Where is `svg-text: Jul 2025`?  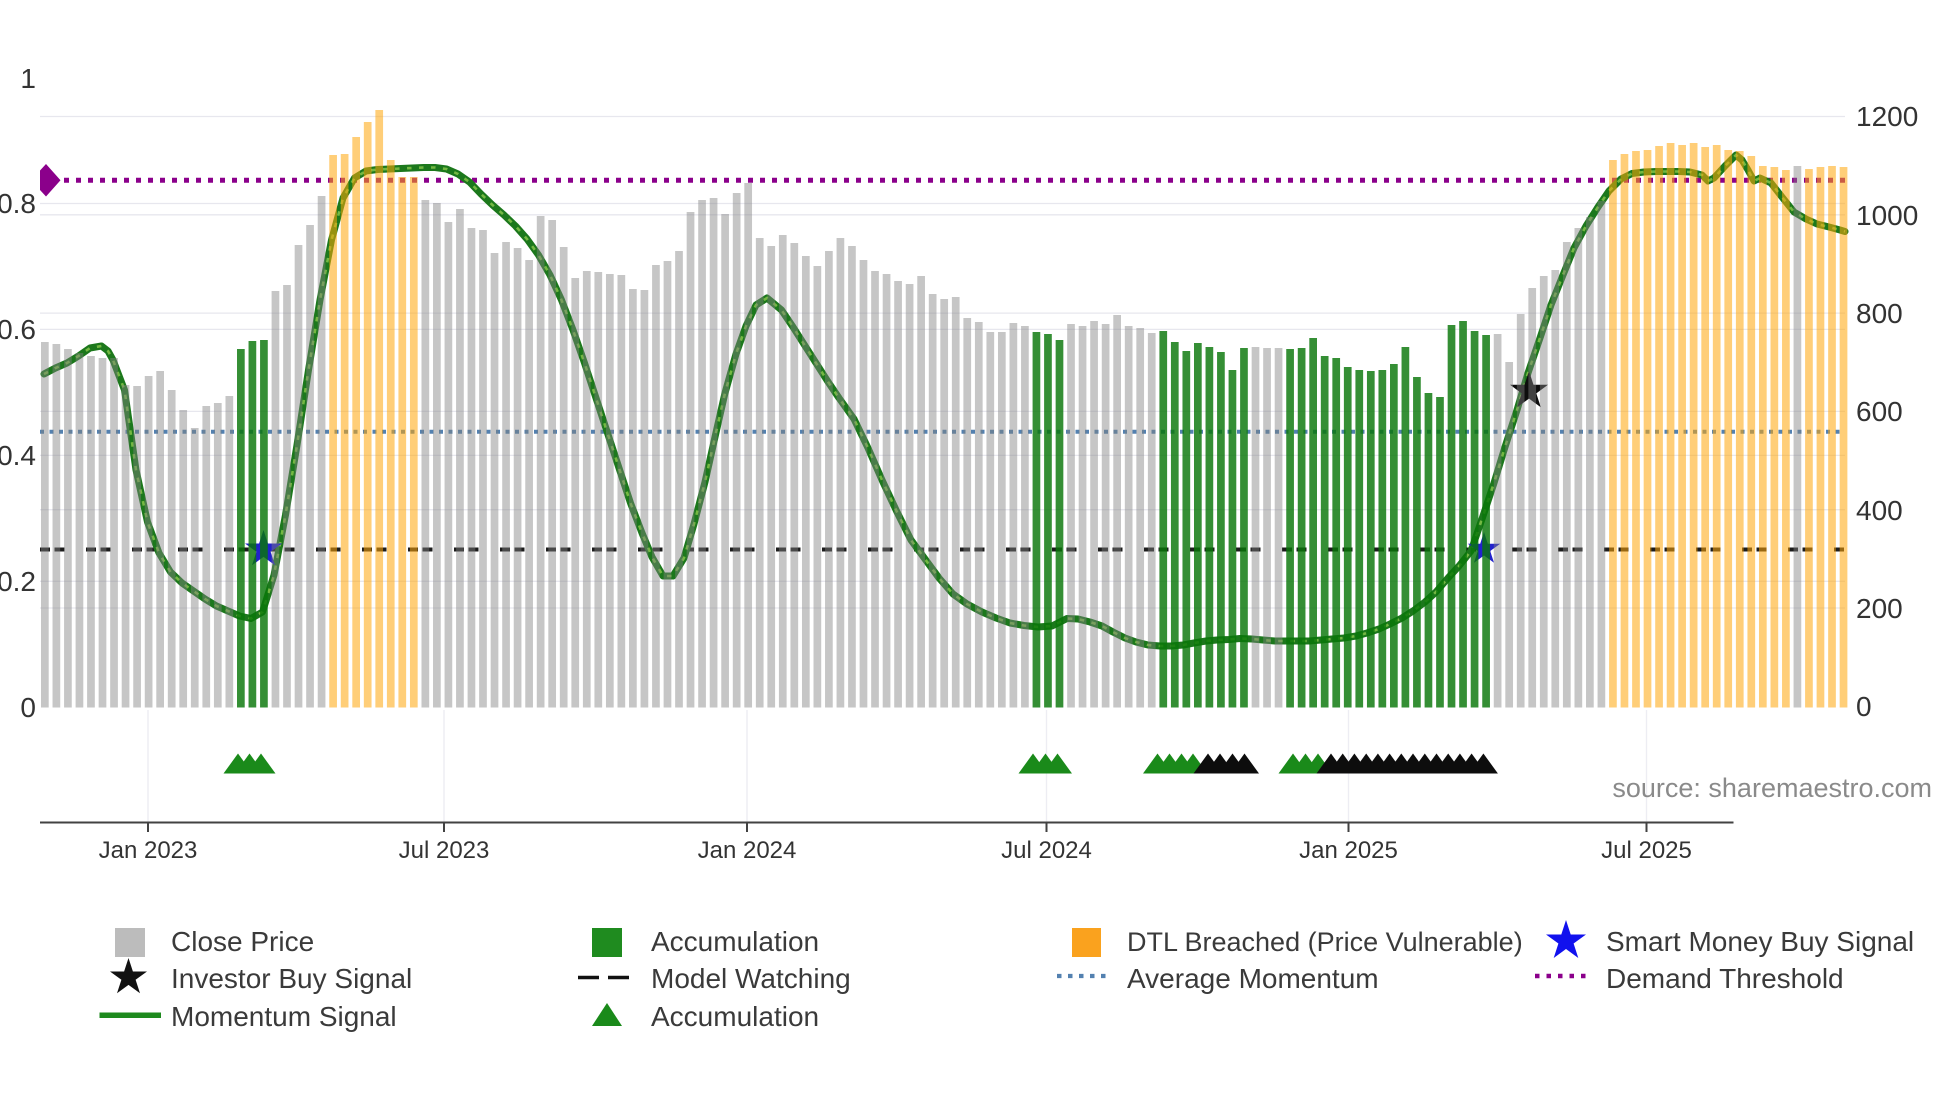 svg-text: Jul 2025 is located at coordinates (1646, 850).